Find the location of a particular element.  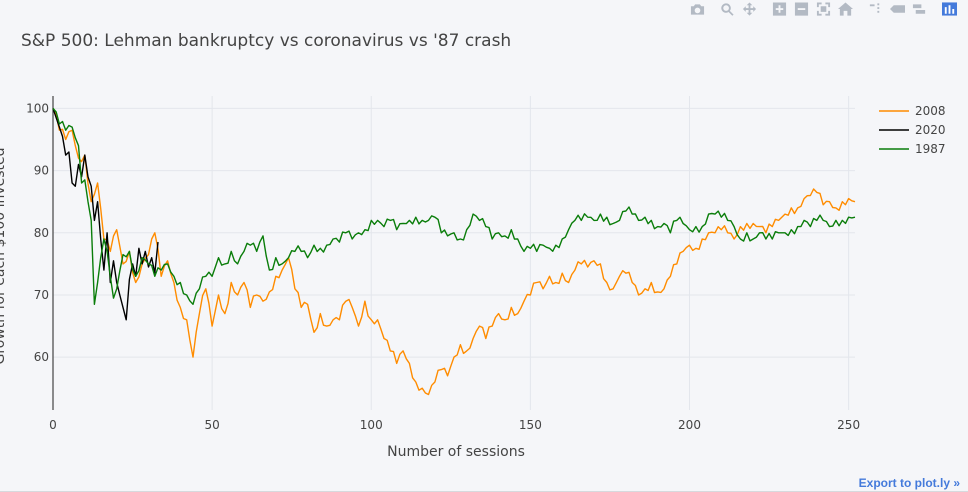

x-tick-label: 250 is located at coordinates (848, 425).